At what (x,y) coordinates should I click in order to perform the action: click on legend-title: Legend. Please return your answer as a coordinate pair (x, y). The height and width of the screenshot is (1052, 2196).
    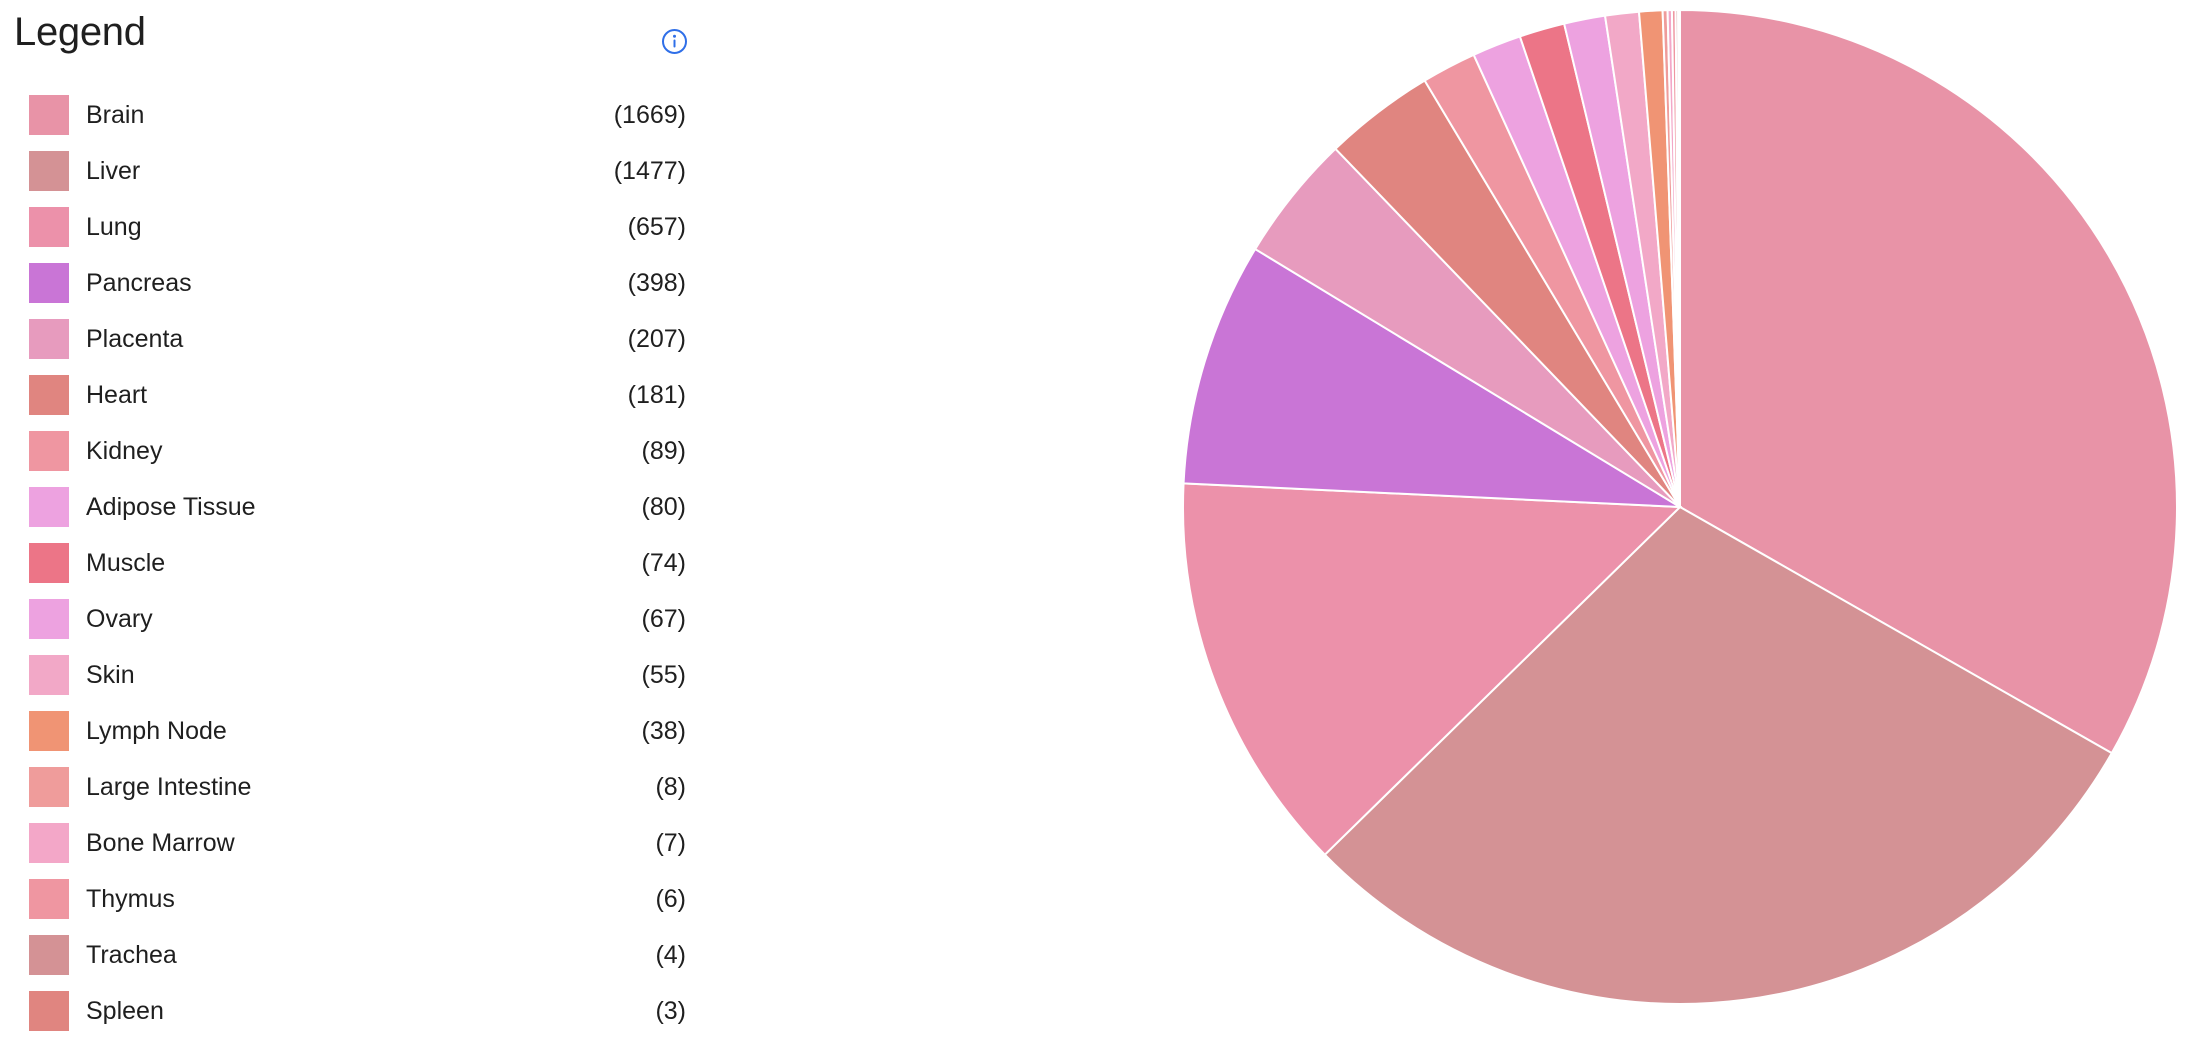
    Looking at the image, I should click on (80, 32).